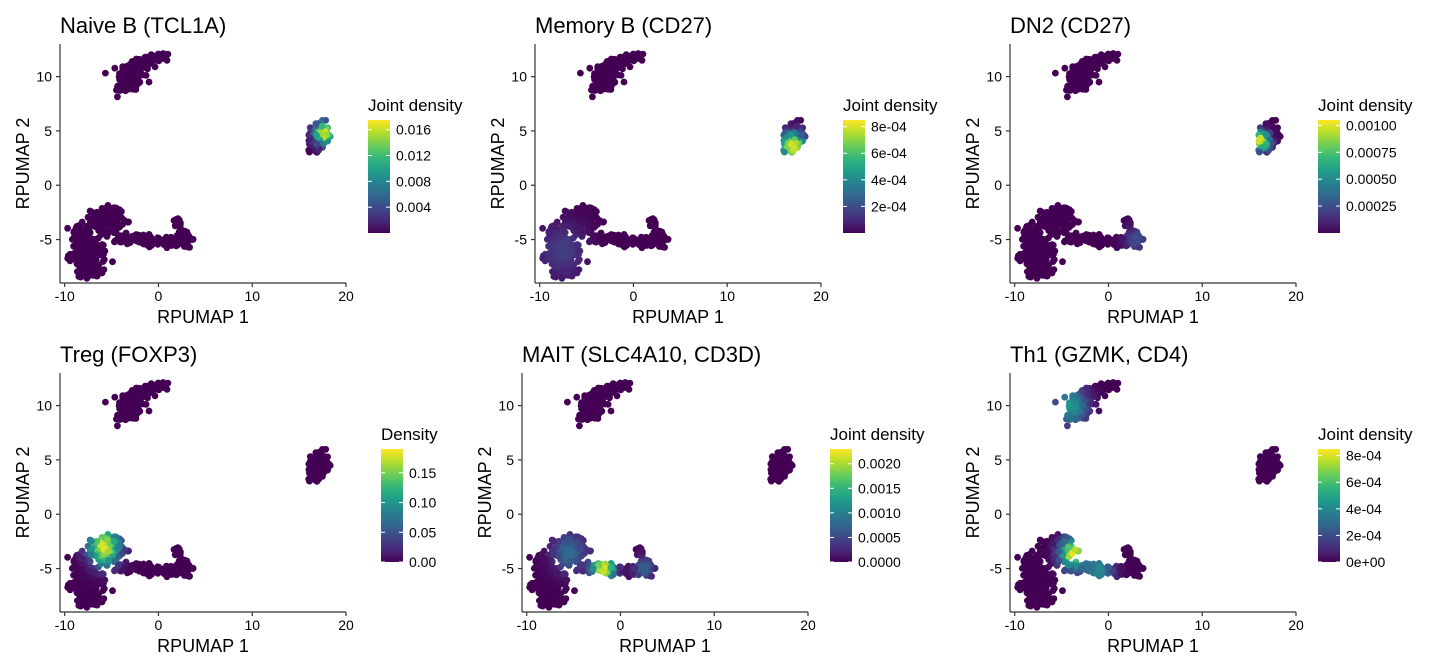  I want to click on x-axis-label: RPUMAP 1, so click(203, 317).